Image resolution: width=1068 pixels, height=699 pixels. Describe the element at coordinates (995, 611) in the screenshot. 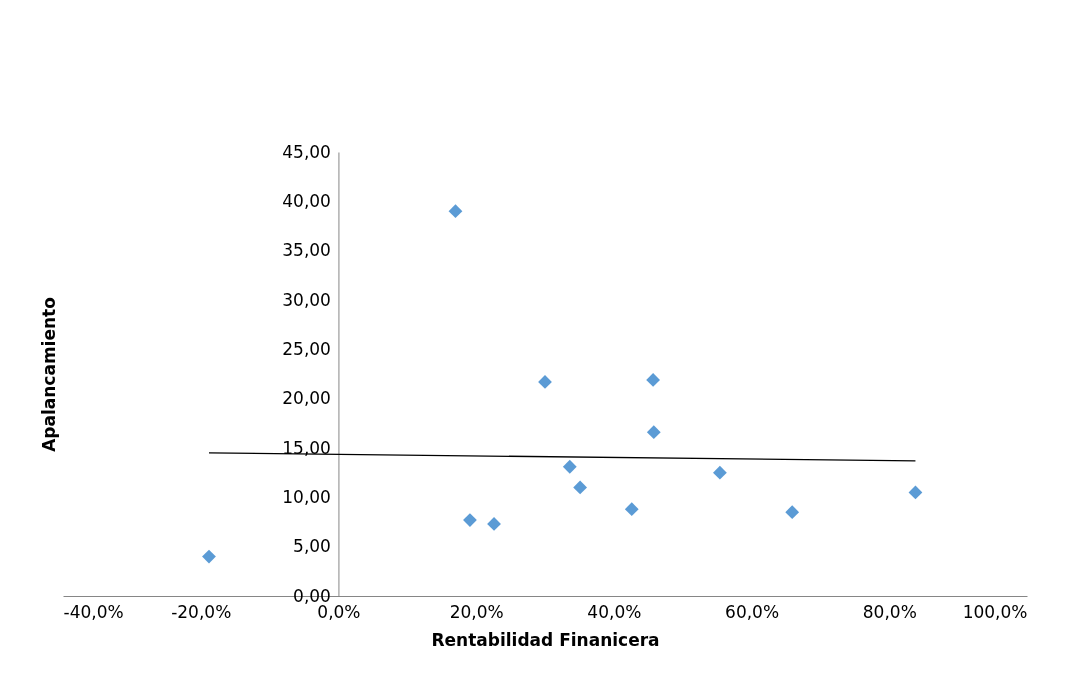

I see `x-tick-label: 100,0%` at that location.